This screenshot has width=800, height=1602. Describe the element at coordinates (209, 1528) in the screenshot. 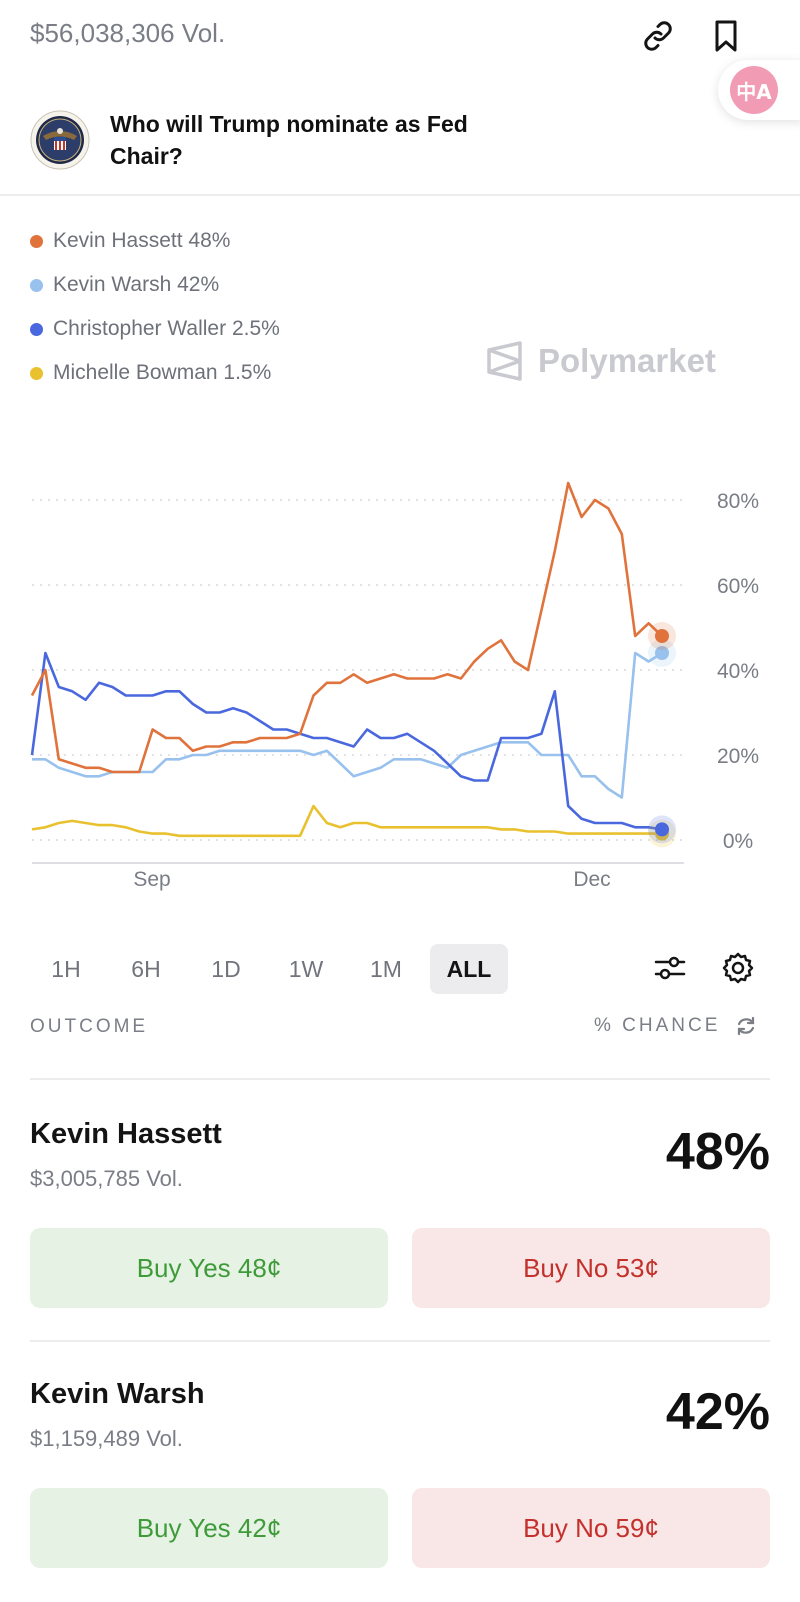

I see `buy-yes-button-warsh: Buy Yes 42¢` at that location.